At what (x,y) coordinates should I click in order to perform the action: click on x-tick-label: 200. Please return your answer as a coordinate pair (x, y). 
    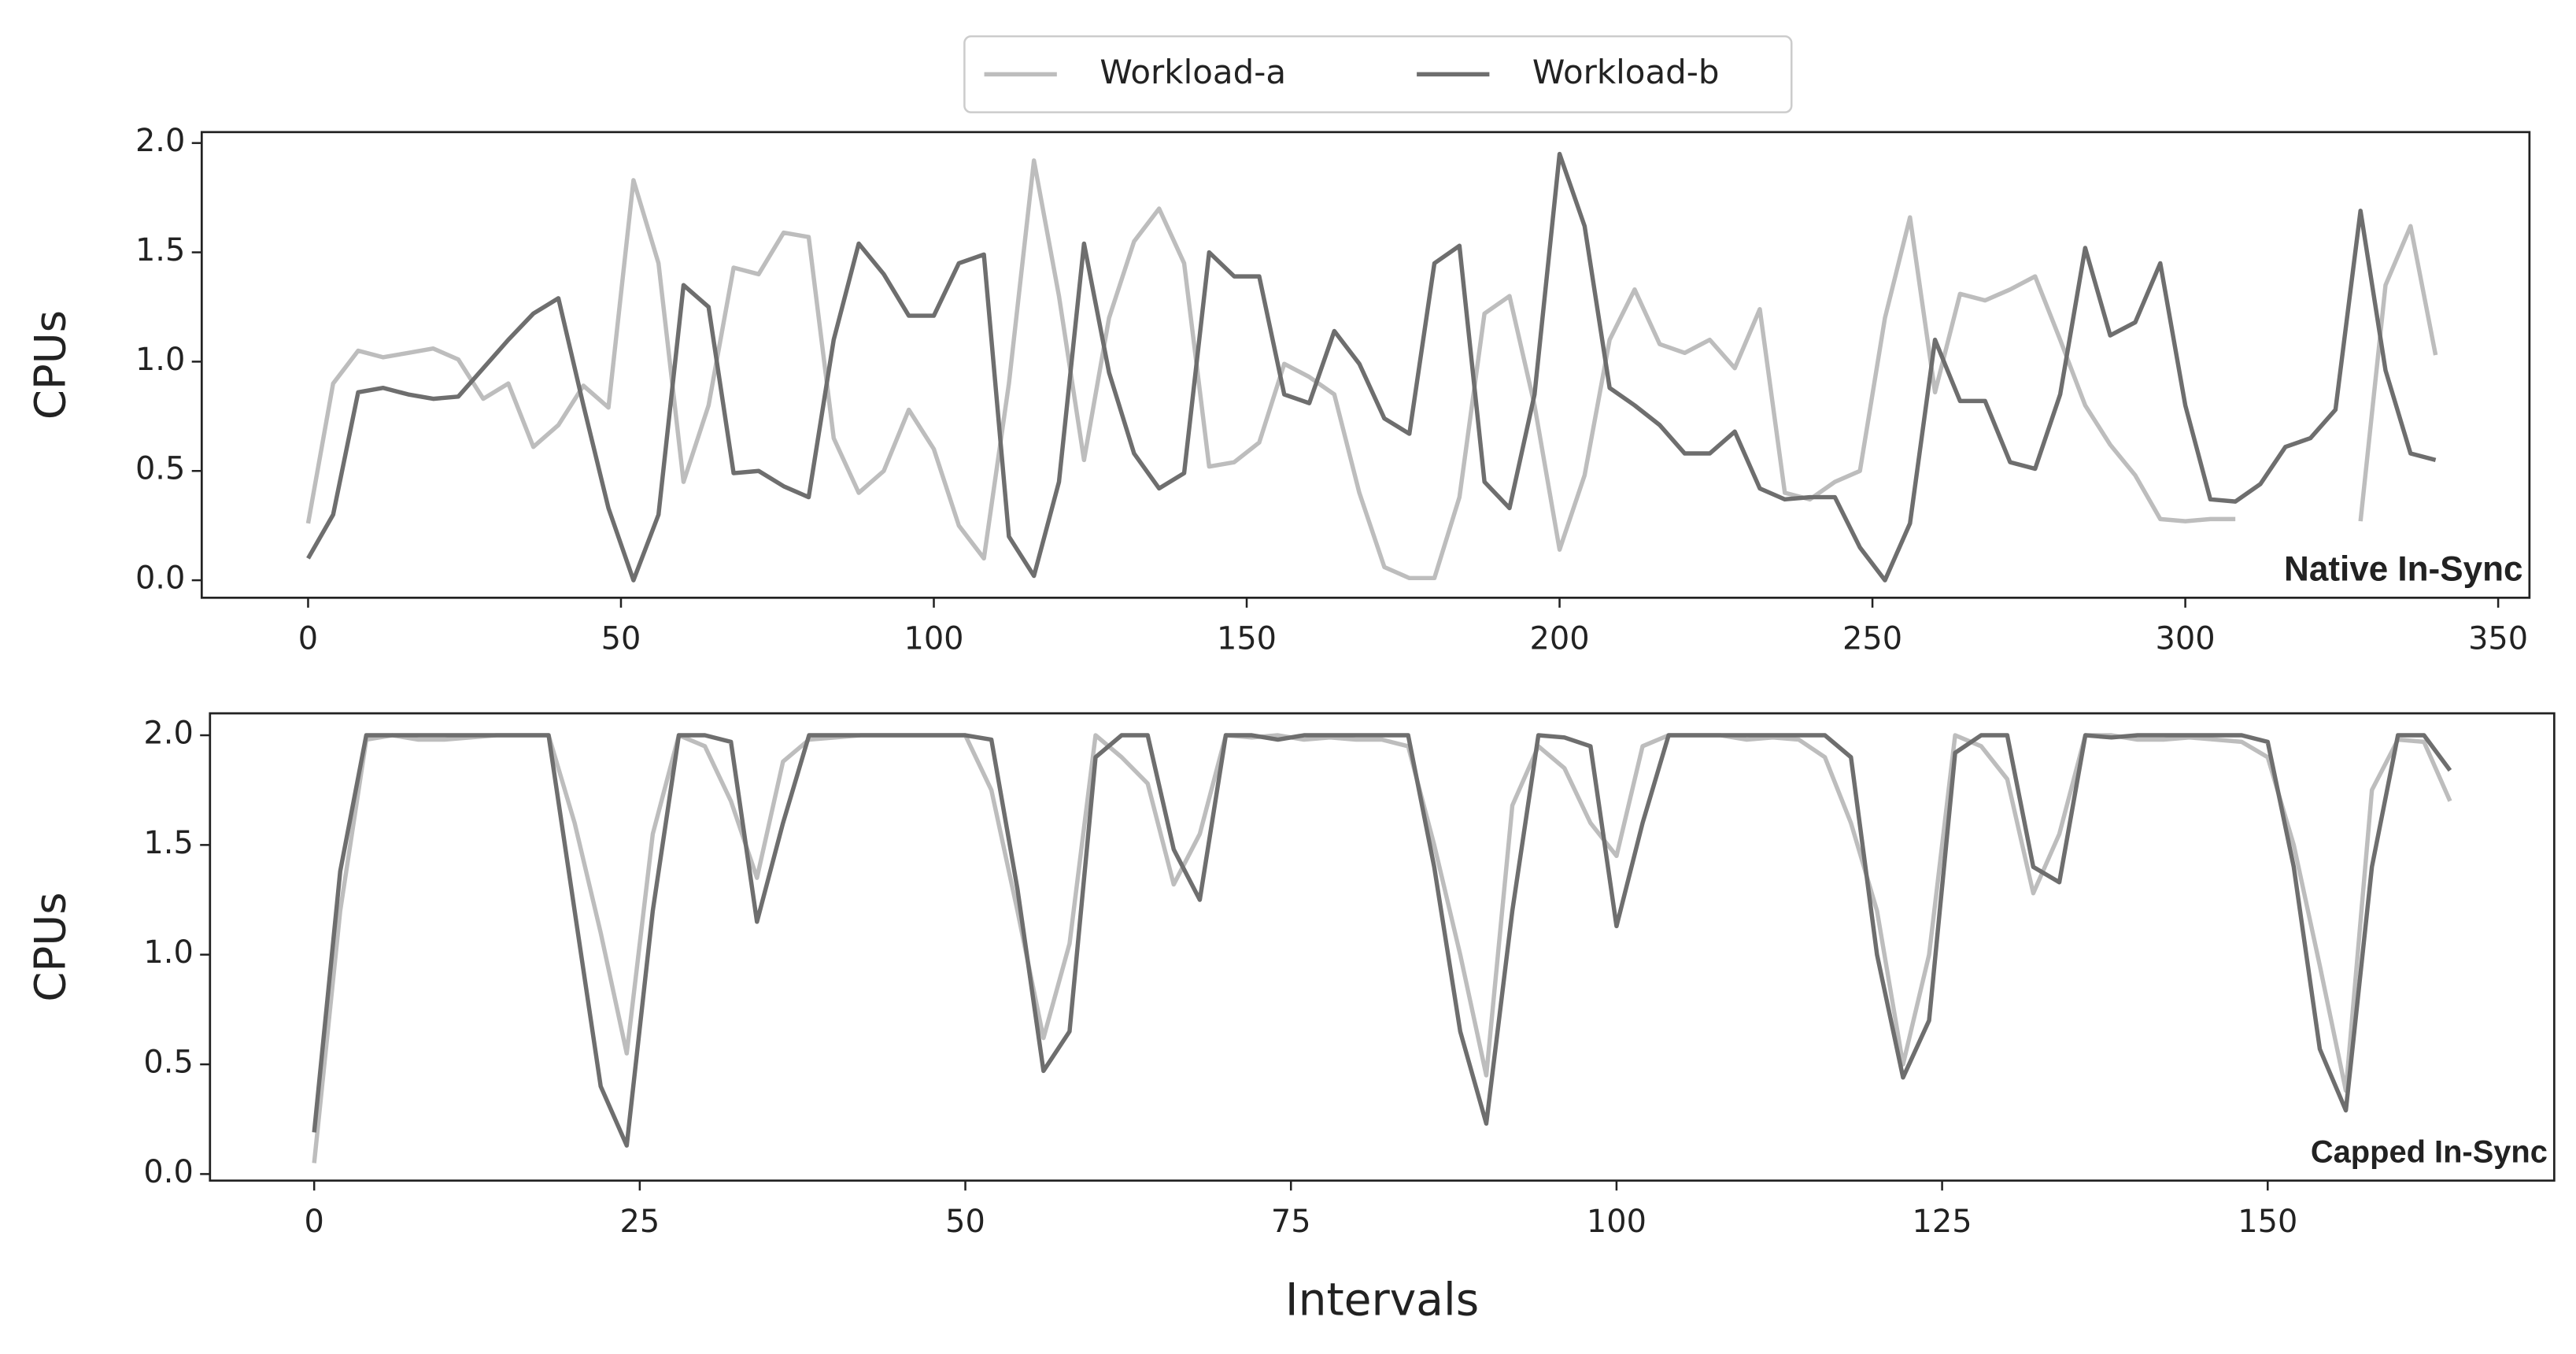
    Looking at the image, I should click on (1560, 638).